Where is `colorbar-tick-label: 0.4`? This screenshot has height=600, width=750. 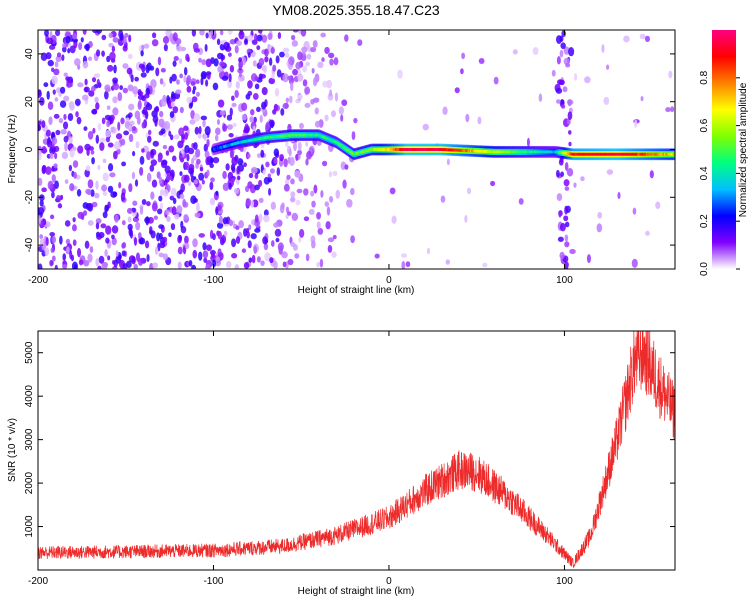
colorbar-tick-label: 0.4 is located at coordinates (704, 173).